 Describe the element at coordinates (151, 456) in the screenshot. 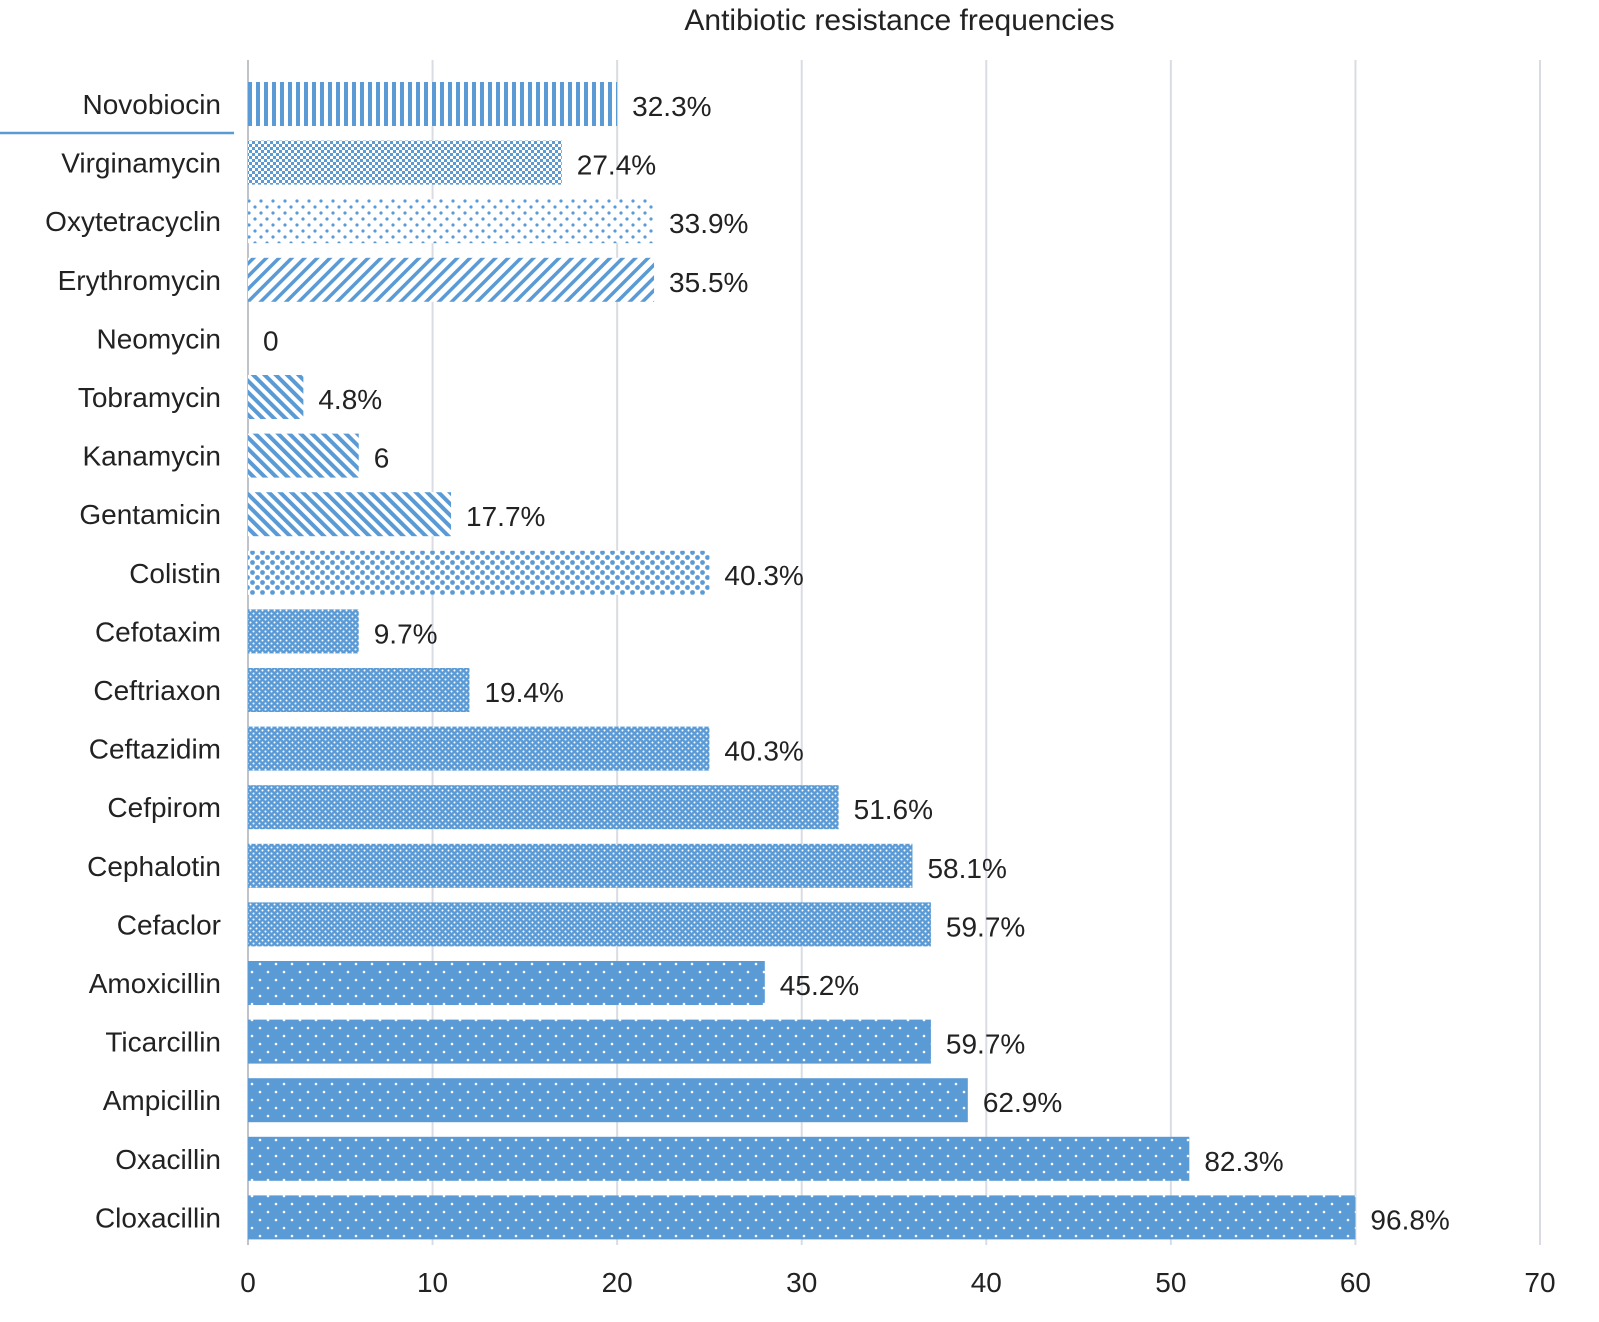

I see `category-label: Kanamycin` at that location.